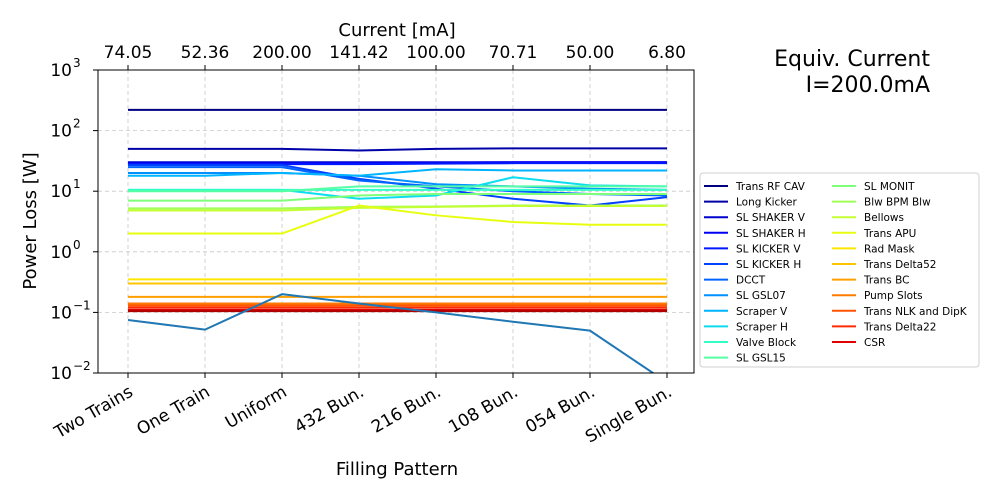 This screenshot has height=500, width=1000. I want to click on top-tick-label: 50.00, so click(590, 53).